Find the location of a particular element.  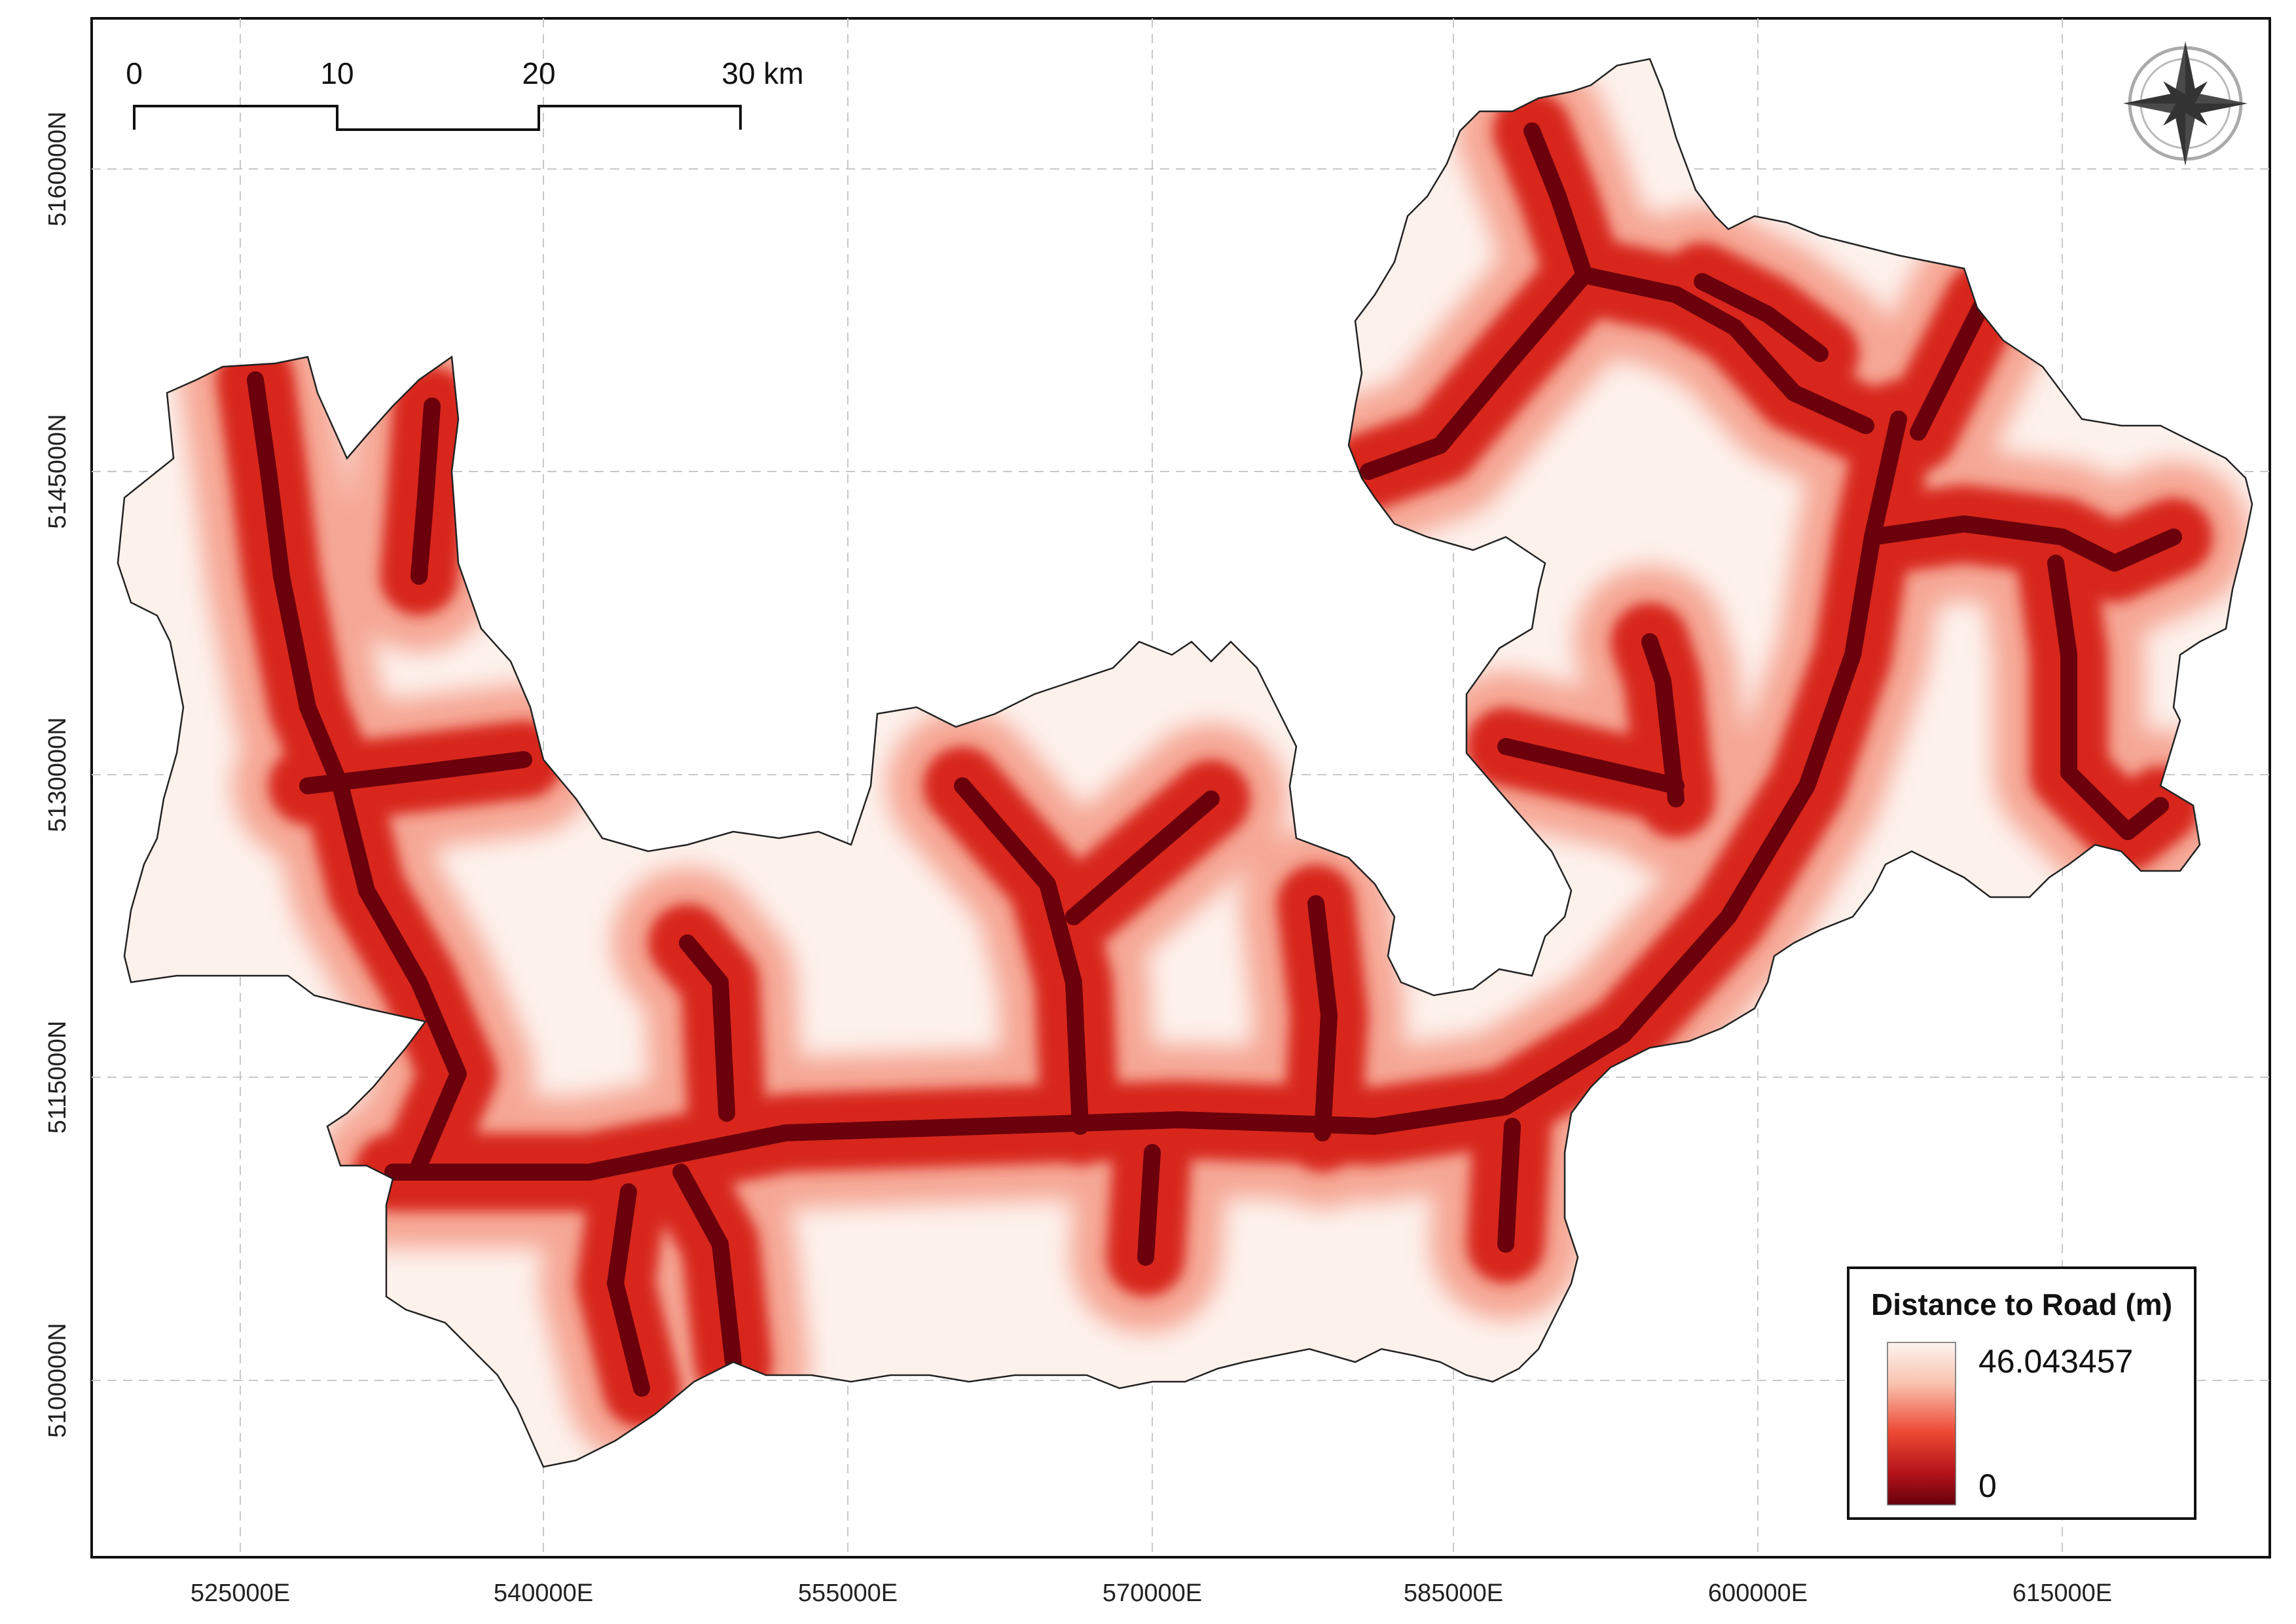

x-tick-label: 585000E is located at coordinates (1453, 1593).